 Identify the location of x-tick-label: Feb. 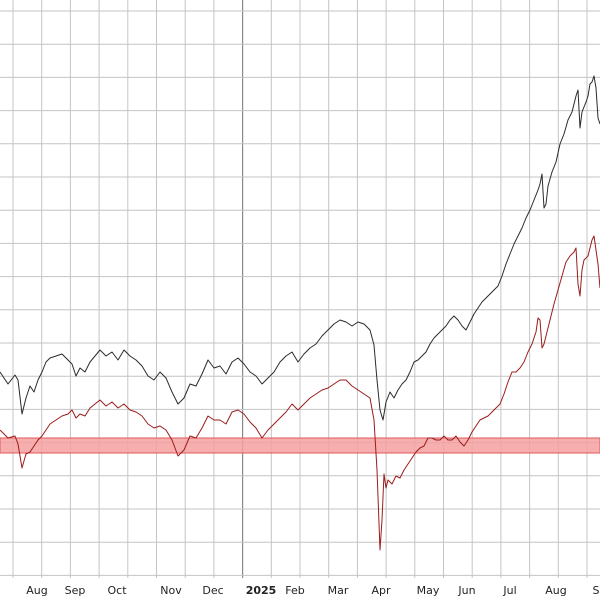
(294, 590).